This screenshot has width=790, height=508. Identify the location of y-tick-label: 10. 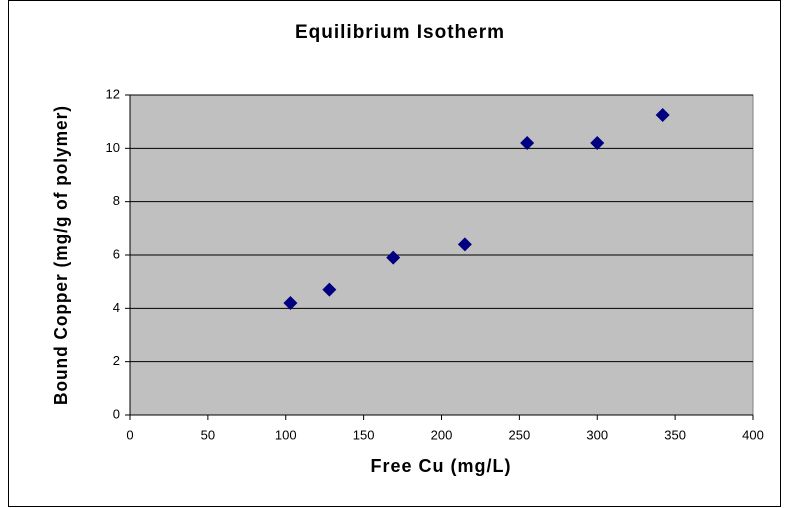
(113, 147).